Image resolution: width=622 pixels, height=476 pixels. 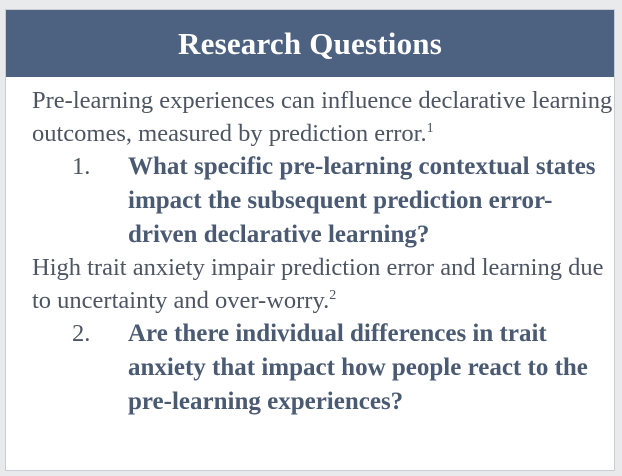 I want to click on footnote-ref-1: 1, so click(x=430, y=128).